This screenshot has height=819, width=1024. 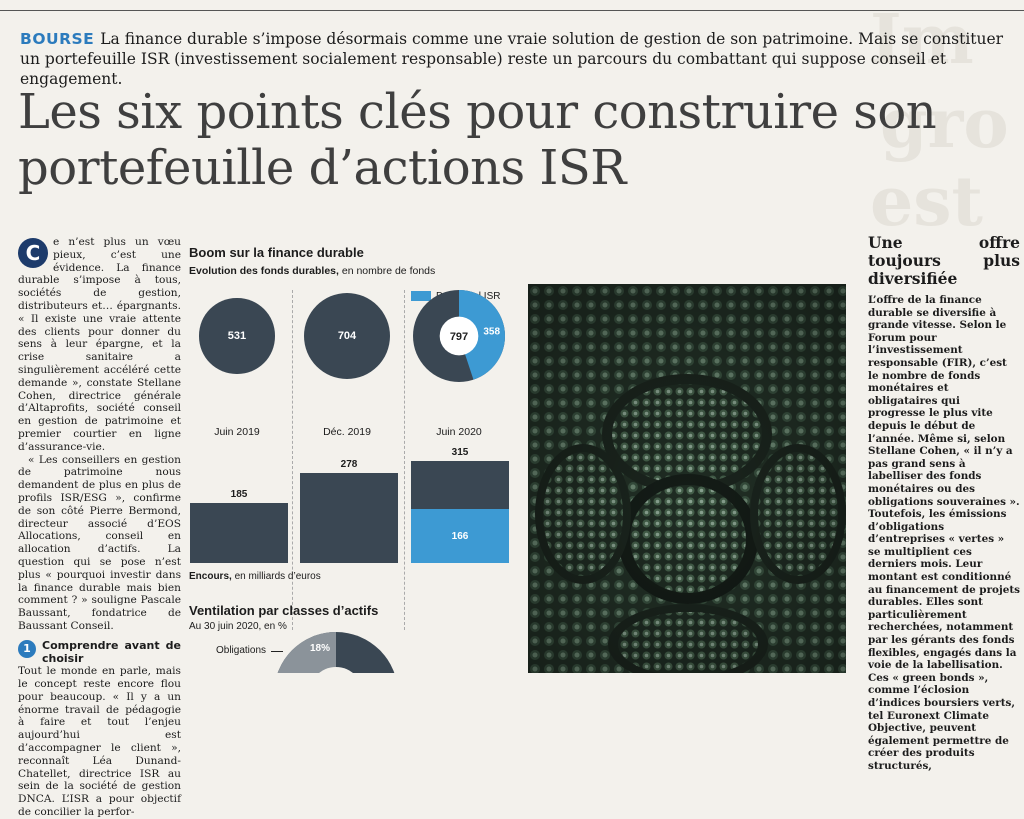 What do you see at coordinates (482, 335) in the screenshot?
I see `isr-segment` at bounding box center [482, 335].